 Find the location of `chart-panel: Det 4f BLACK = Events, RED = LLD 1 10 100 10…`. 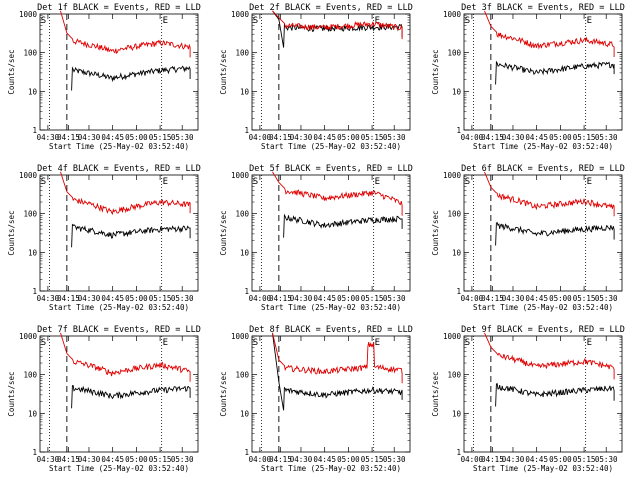

chart-panel: Det 4f BLACK = Events, RED = LLD 1 10 100 10… is located at coordinates (104, 238).